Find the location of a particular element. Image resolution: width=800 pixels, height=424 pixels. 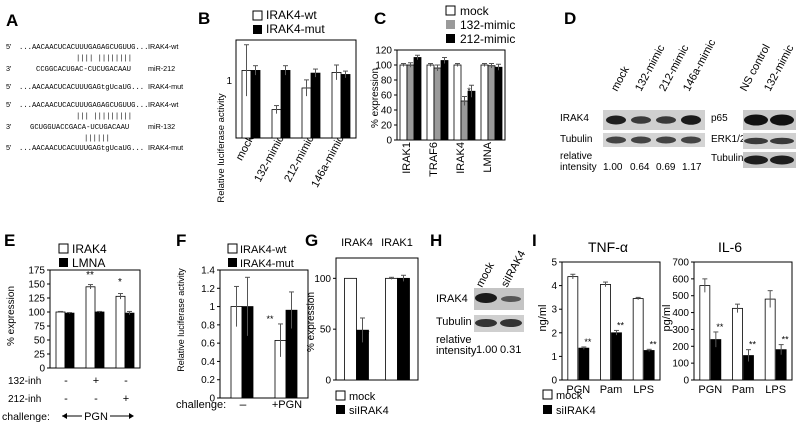

y-tick-label: 40 is located at coordinates (387, 111).